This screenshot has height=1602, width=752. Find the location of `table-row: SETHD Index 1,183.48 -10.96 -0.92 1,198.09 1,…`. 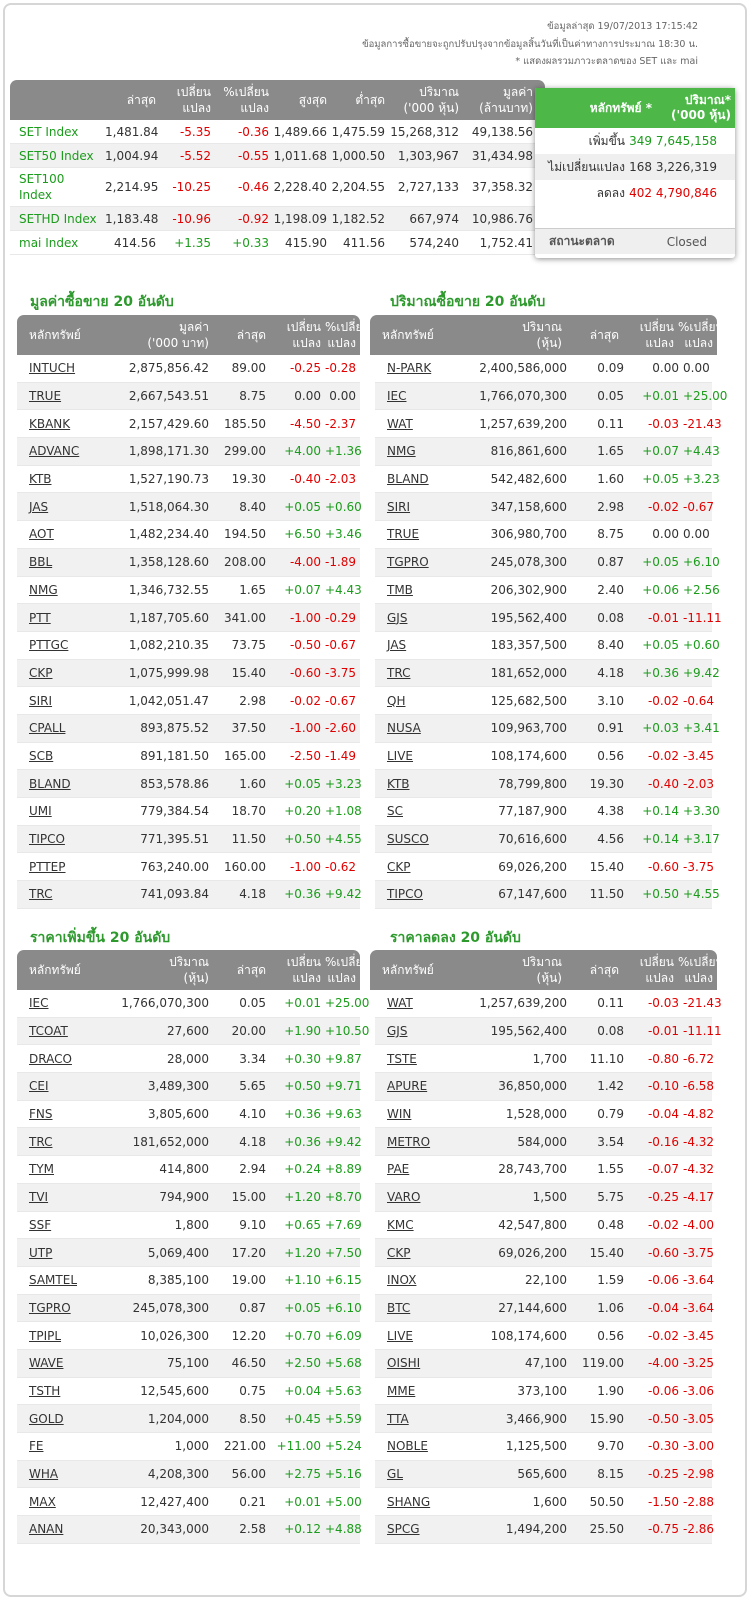

table-row: SETHD Index 1,183.48 -10.96 -0.92 1,198.09 1,… is located at coordinates (277, 219).